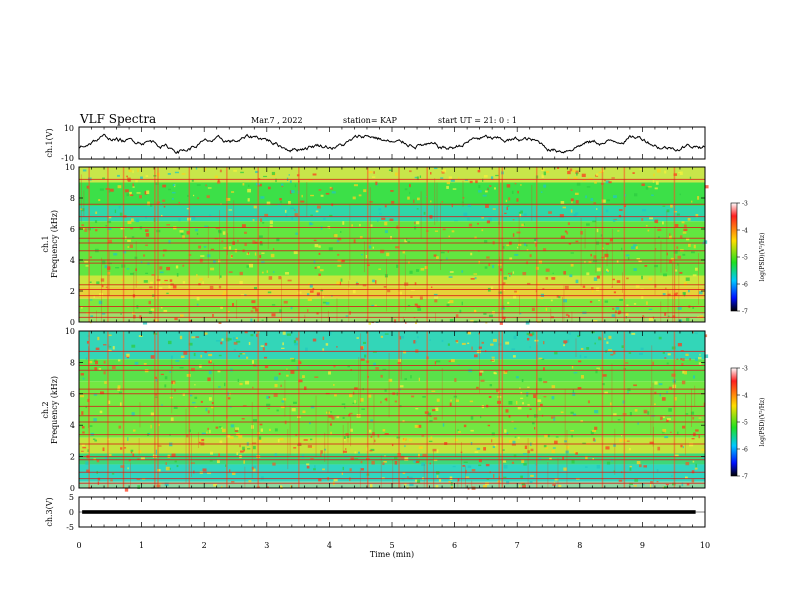 The height and width of the screenshot is (612, 792). Describe the element at coordinates (377, 526) in the screenshot. I see `ch3-waveform-panel: 5 0 -5 ch.3(V) 0 1 2 3 4 5 6 7 8 9 10 Time (min)` at that location.